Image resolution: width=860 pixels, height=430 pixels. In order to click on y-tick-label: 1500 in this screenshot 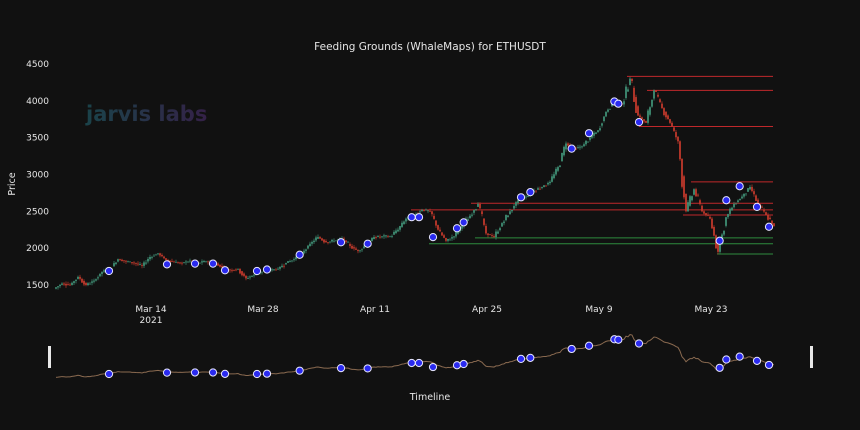, I will do `click(37, 286)`.